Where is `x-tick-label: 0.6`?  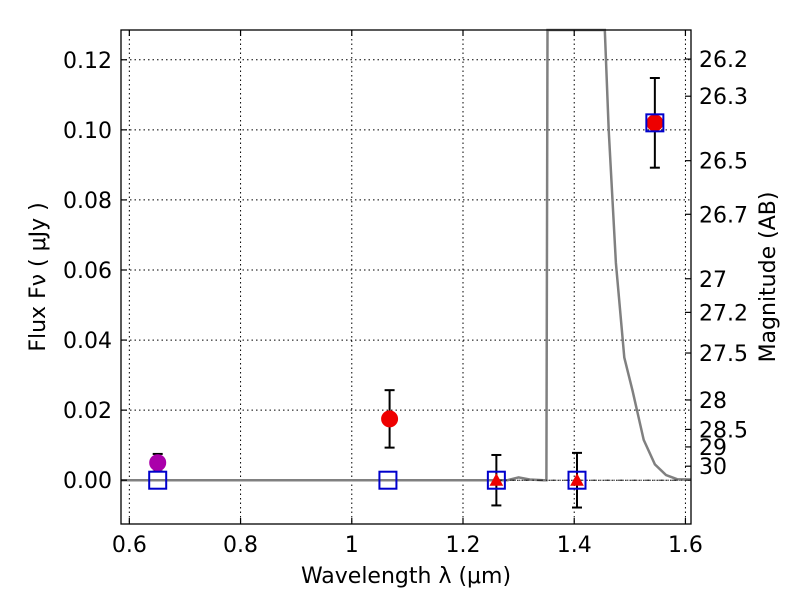 x-tick-label: 0.6 is located at coordinates (129, 545).